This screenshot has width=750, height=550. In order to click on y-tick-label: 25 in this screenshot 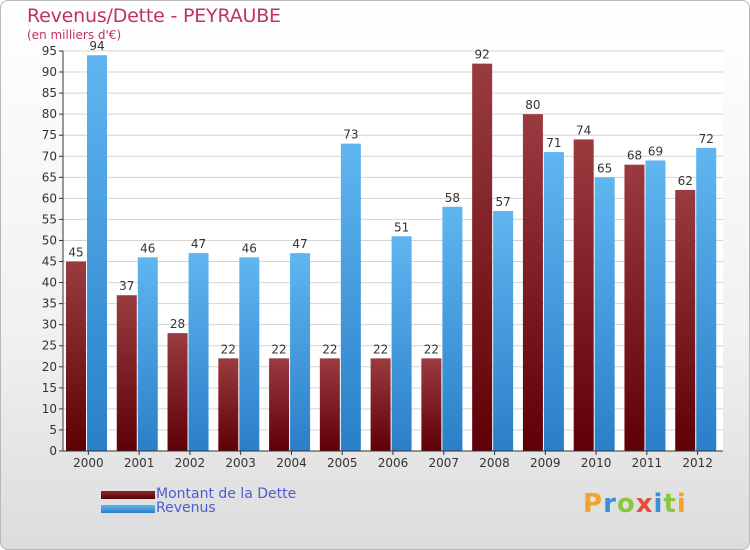, I will do `click(49, 346)`.